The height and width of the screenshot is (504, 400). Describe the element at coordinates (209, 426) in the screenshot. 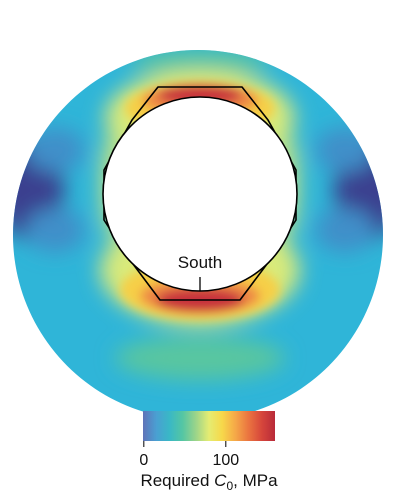

I see `colorbar-gradient` at that location.